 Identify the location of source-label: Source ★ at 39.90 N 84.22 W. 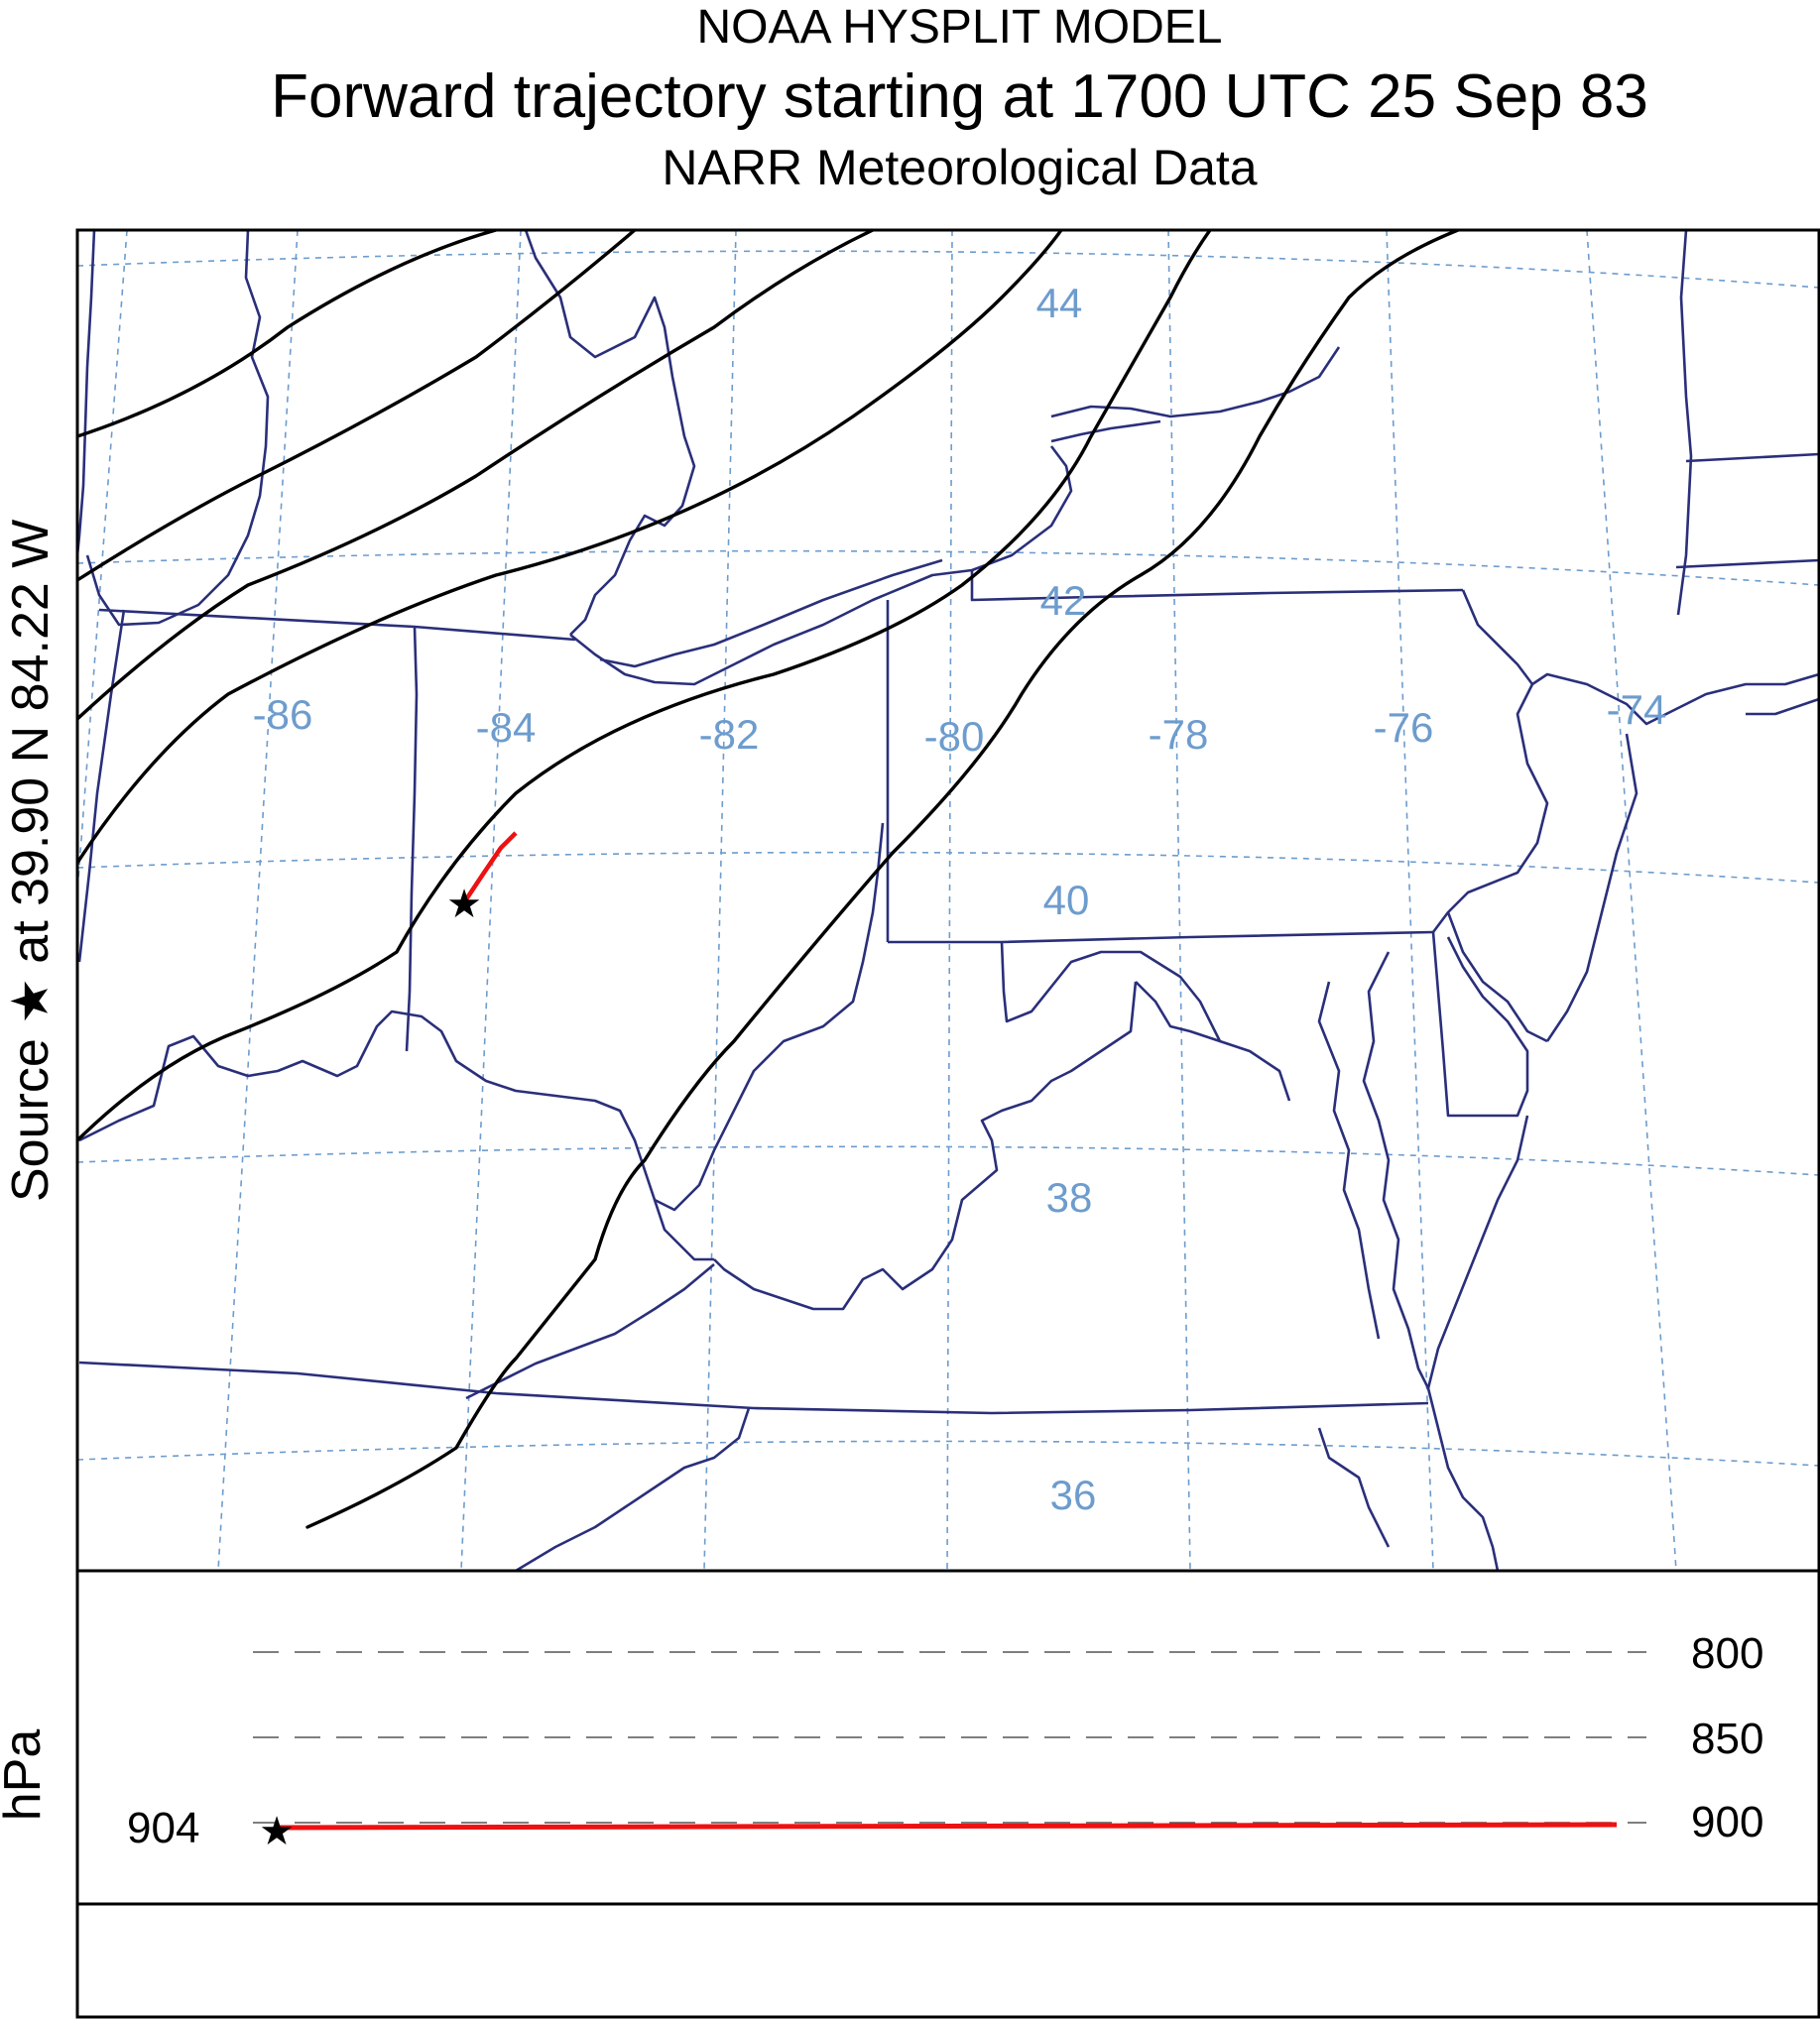
(31, 861).